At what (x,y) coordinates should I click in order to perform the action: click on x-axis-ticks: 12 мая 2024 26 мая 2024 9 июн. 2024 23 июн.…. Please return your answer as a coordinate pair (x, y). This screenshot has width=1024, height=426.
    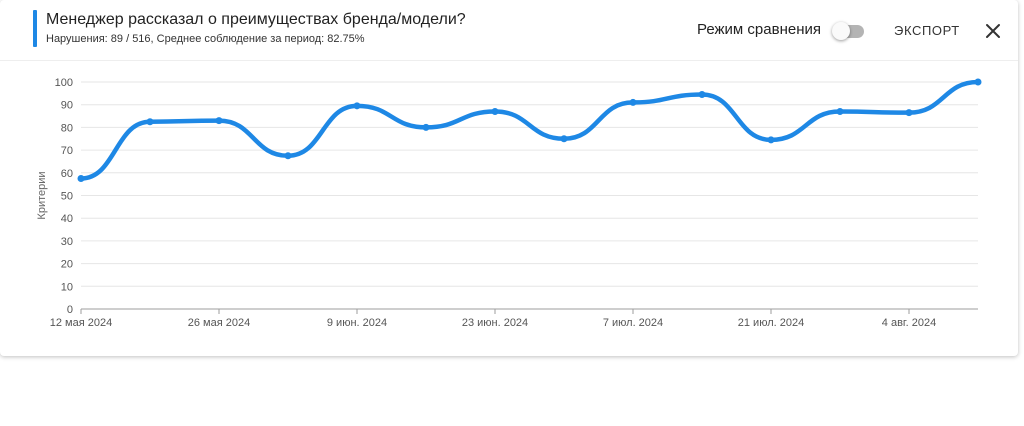
    Looking at the image, I should click on (493, 319).